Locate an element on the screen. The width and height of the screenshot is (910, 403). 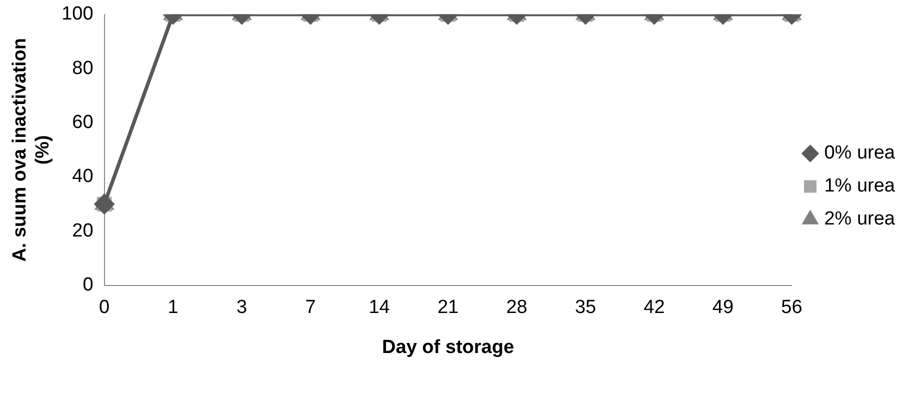
legend-label: 2% urea is located at coordinates (860, 219).